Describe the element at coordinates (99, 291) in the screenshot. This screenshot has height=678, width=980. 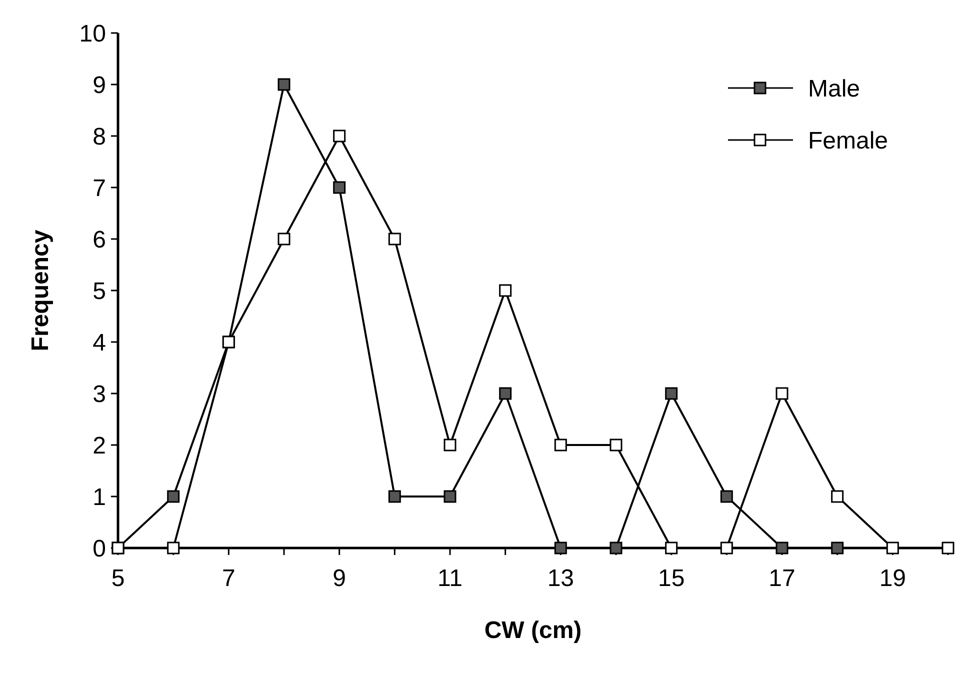
I see `y-tick-label: 5` at that location.